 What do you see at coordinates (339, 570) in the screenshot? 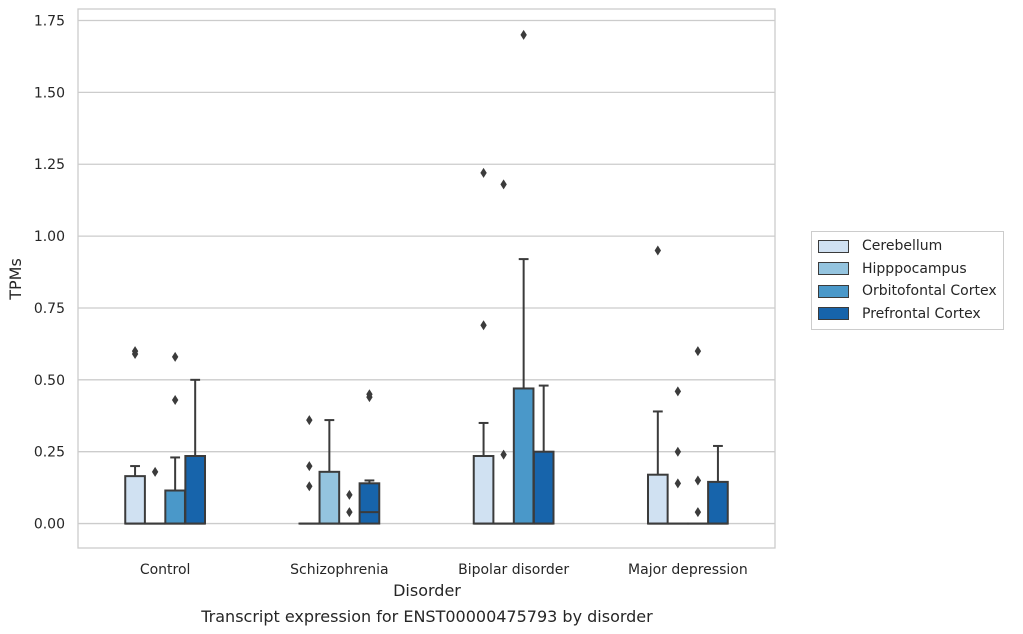
I see `x-tick-label: Schizophrenia` at bounding box center [339, 570].